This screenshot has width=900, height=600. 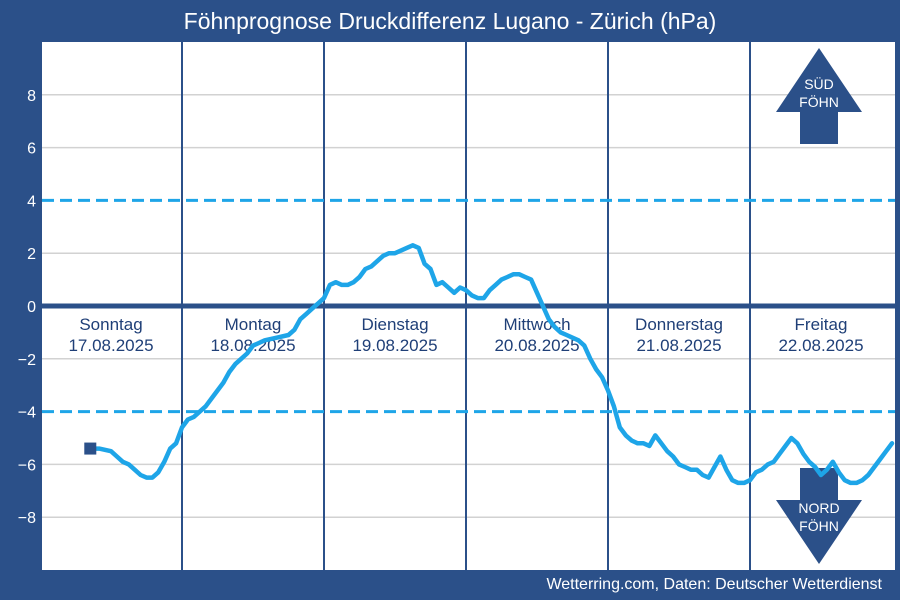 What do you see at coordinates (678, 345) in the screenshot?
I see `day-date-label: 21.08.2025` at bounding box center [678, 345].